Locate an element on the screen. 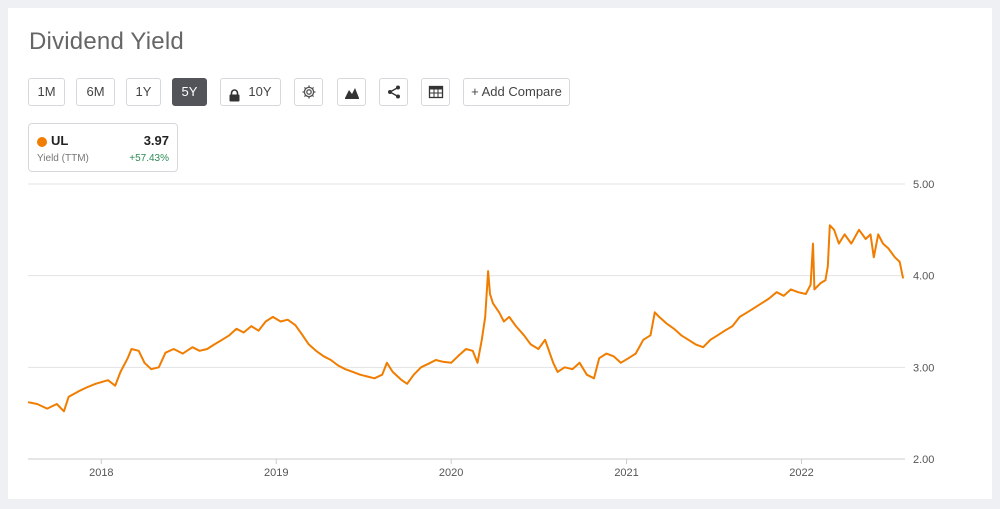 This screenshot has width=1000, height=509. table-button is located at coordinates (435, 92).